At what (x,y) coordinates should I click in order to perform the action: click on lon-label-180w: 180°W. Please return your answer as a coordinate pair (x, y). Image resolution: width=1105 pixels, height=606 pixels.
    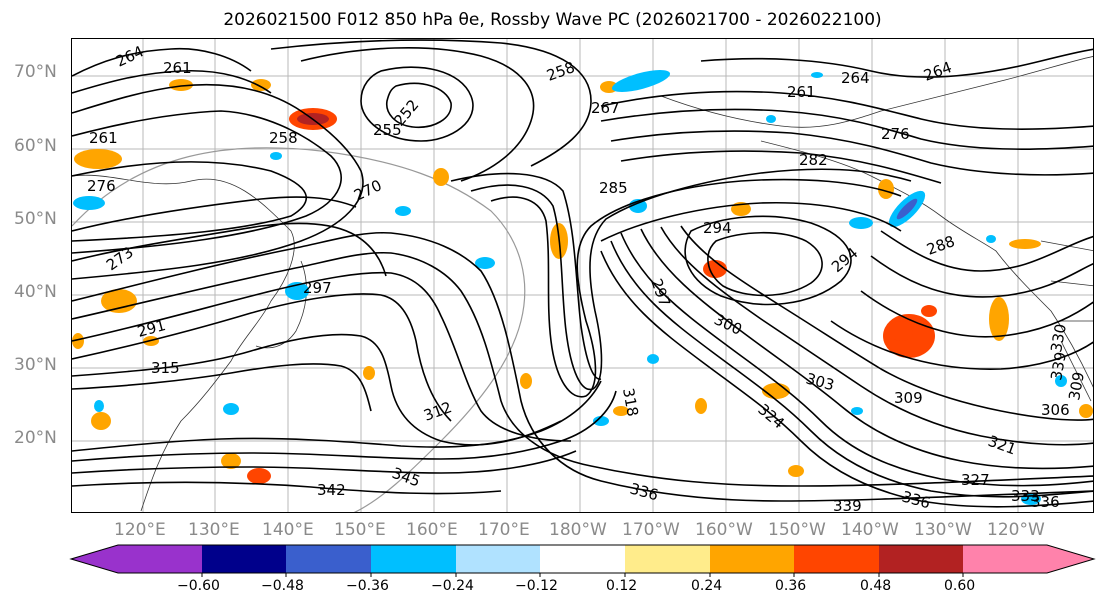
    Looking at the image, I should click on (578, 530).